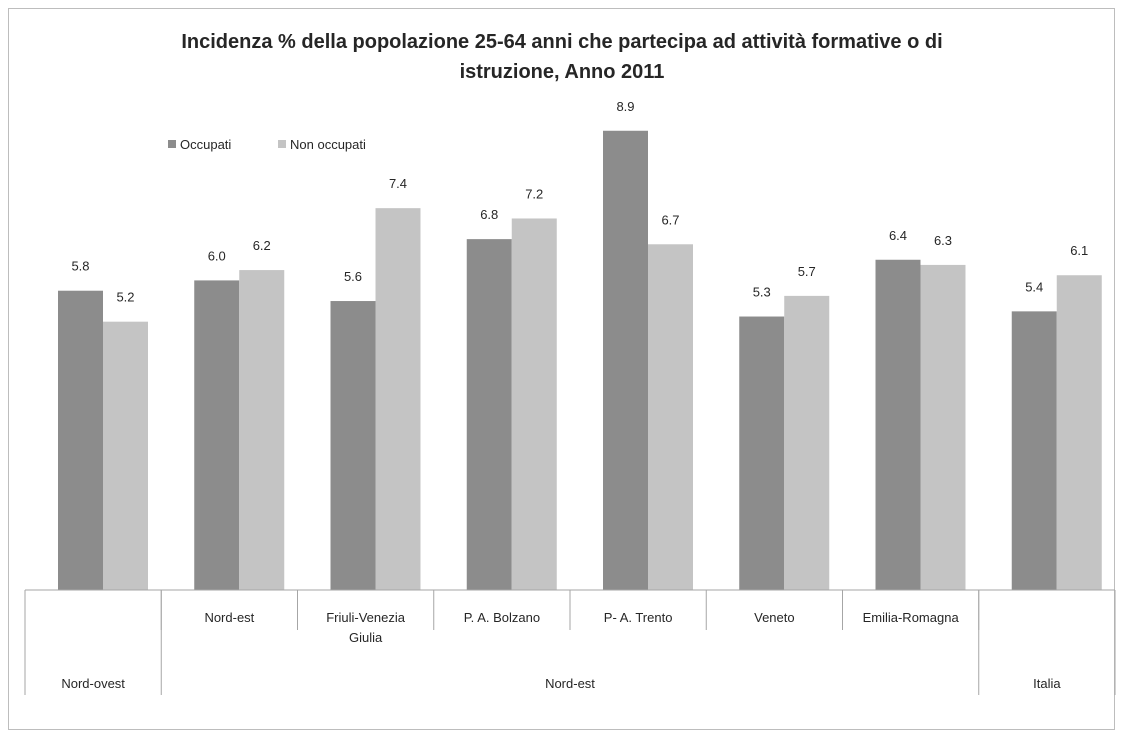  Describe the element at coordinates (353, 276) in the screenshot. I see `data-label: 5.6` at that location.